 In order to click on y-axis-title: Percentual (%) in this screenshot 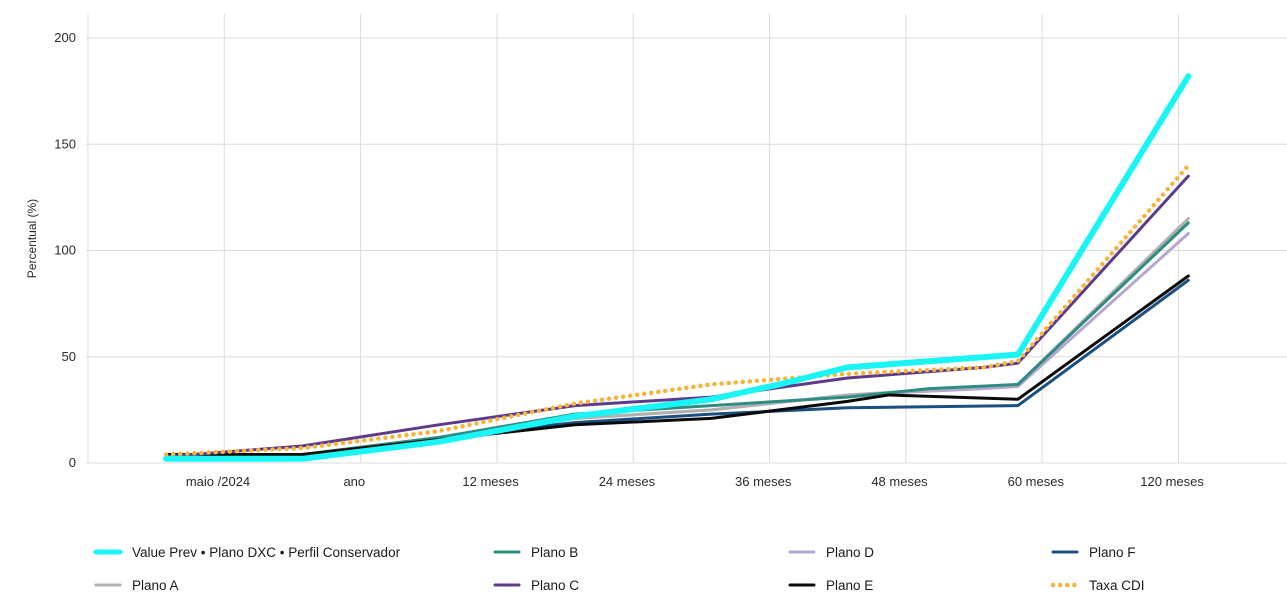, I will do `click(32, 238)`.